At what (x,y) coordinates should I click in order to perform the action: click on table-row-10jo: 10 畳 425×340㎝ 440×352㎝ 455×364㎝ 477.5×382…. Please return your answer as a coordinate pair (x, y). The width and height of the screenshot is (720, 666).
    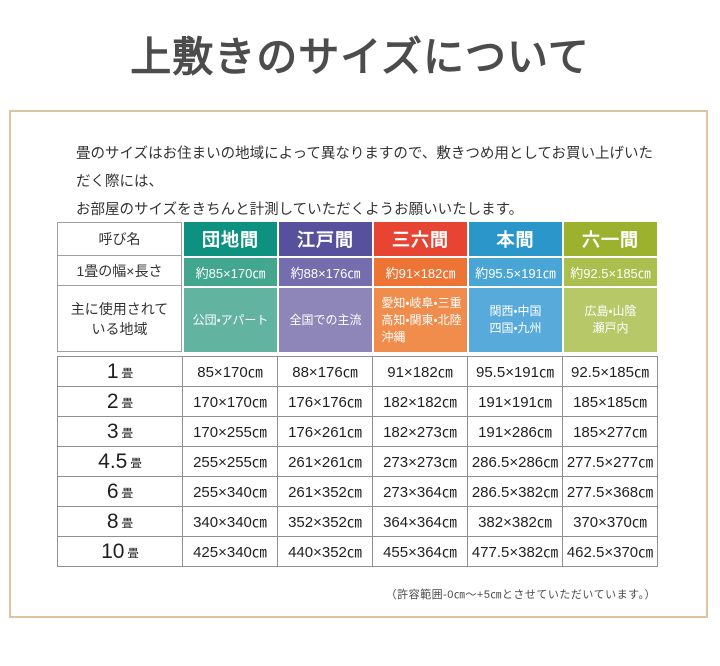
    Looking at the image, I should click on (357, 551).